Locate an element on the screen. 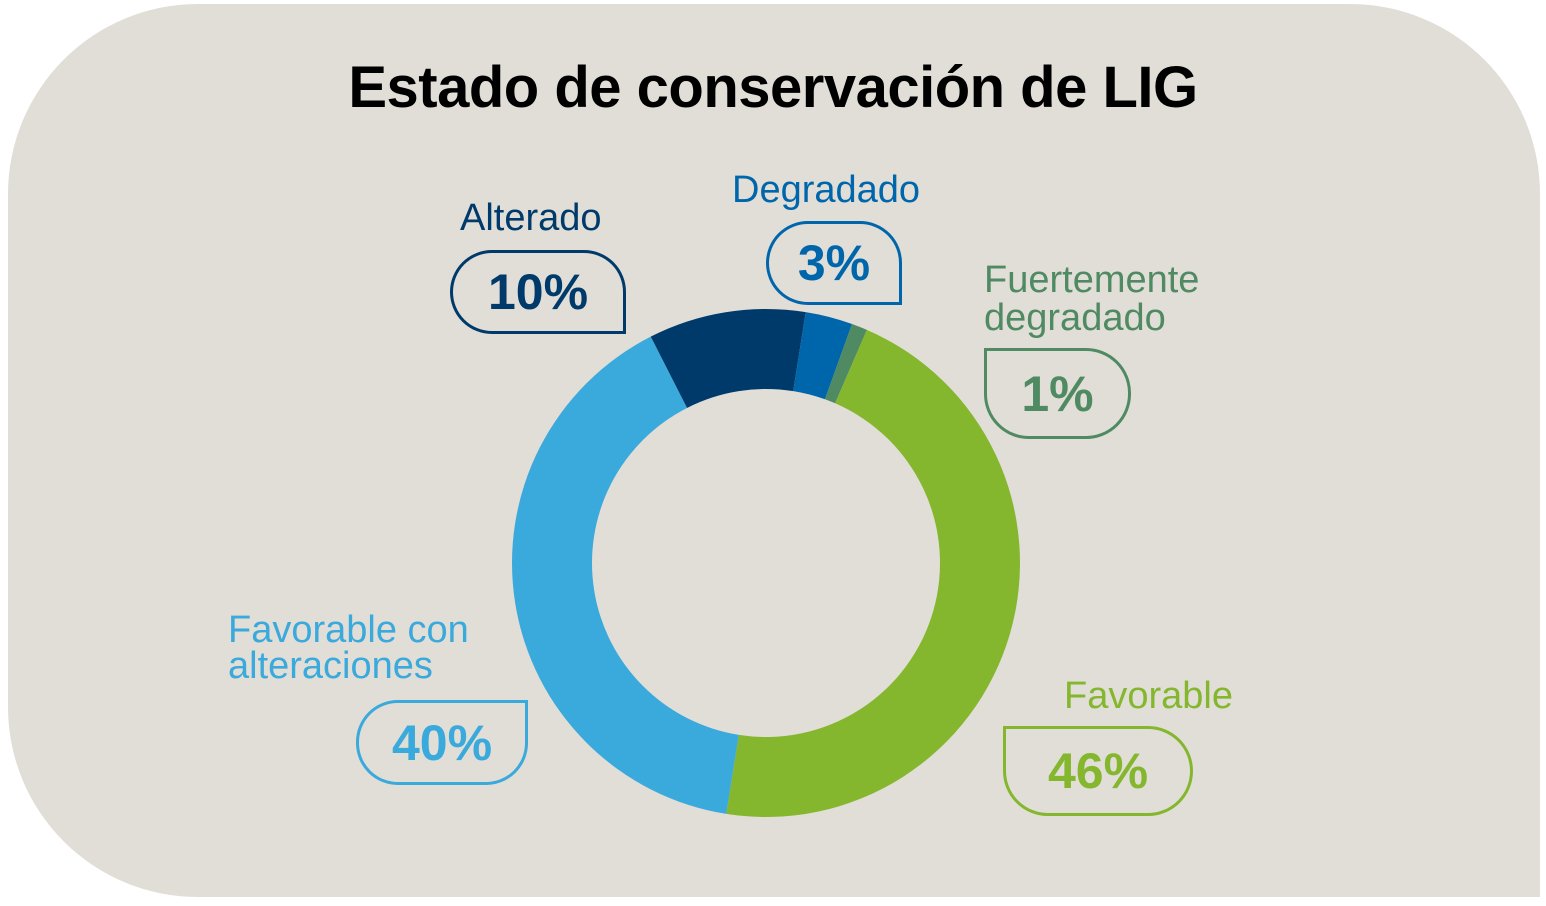 This screenshot has width=1546, height=906. label-degradado: Degradado is located at coordinates (826, 190).